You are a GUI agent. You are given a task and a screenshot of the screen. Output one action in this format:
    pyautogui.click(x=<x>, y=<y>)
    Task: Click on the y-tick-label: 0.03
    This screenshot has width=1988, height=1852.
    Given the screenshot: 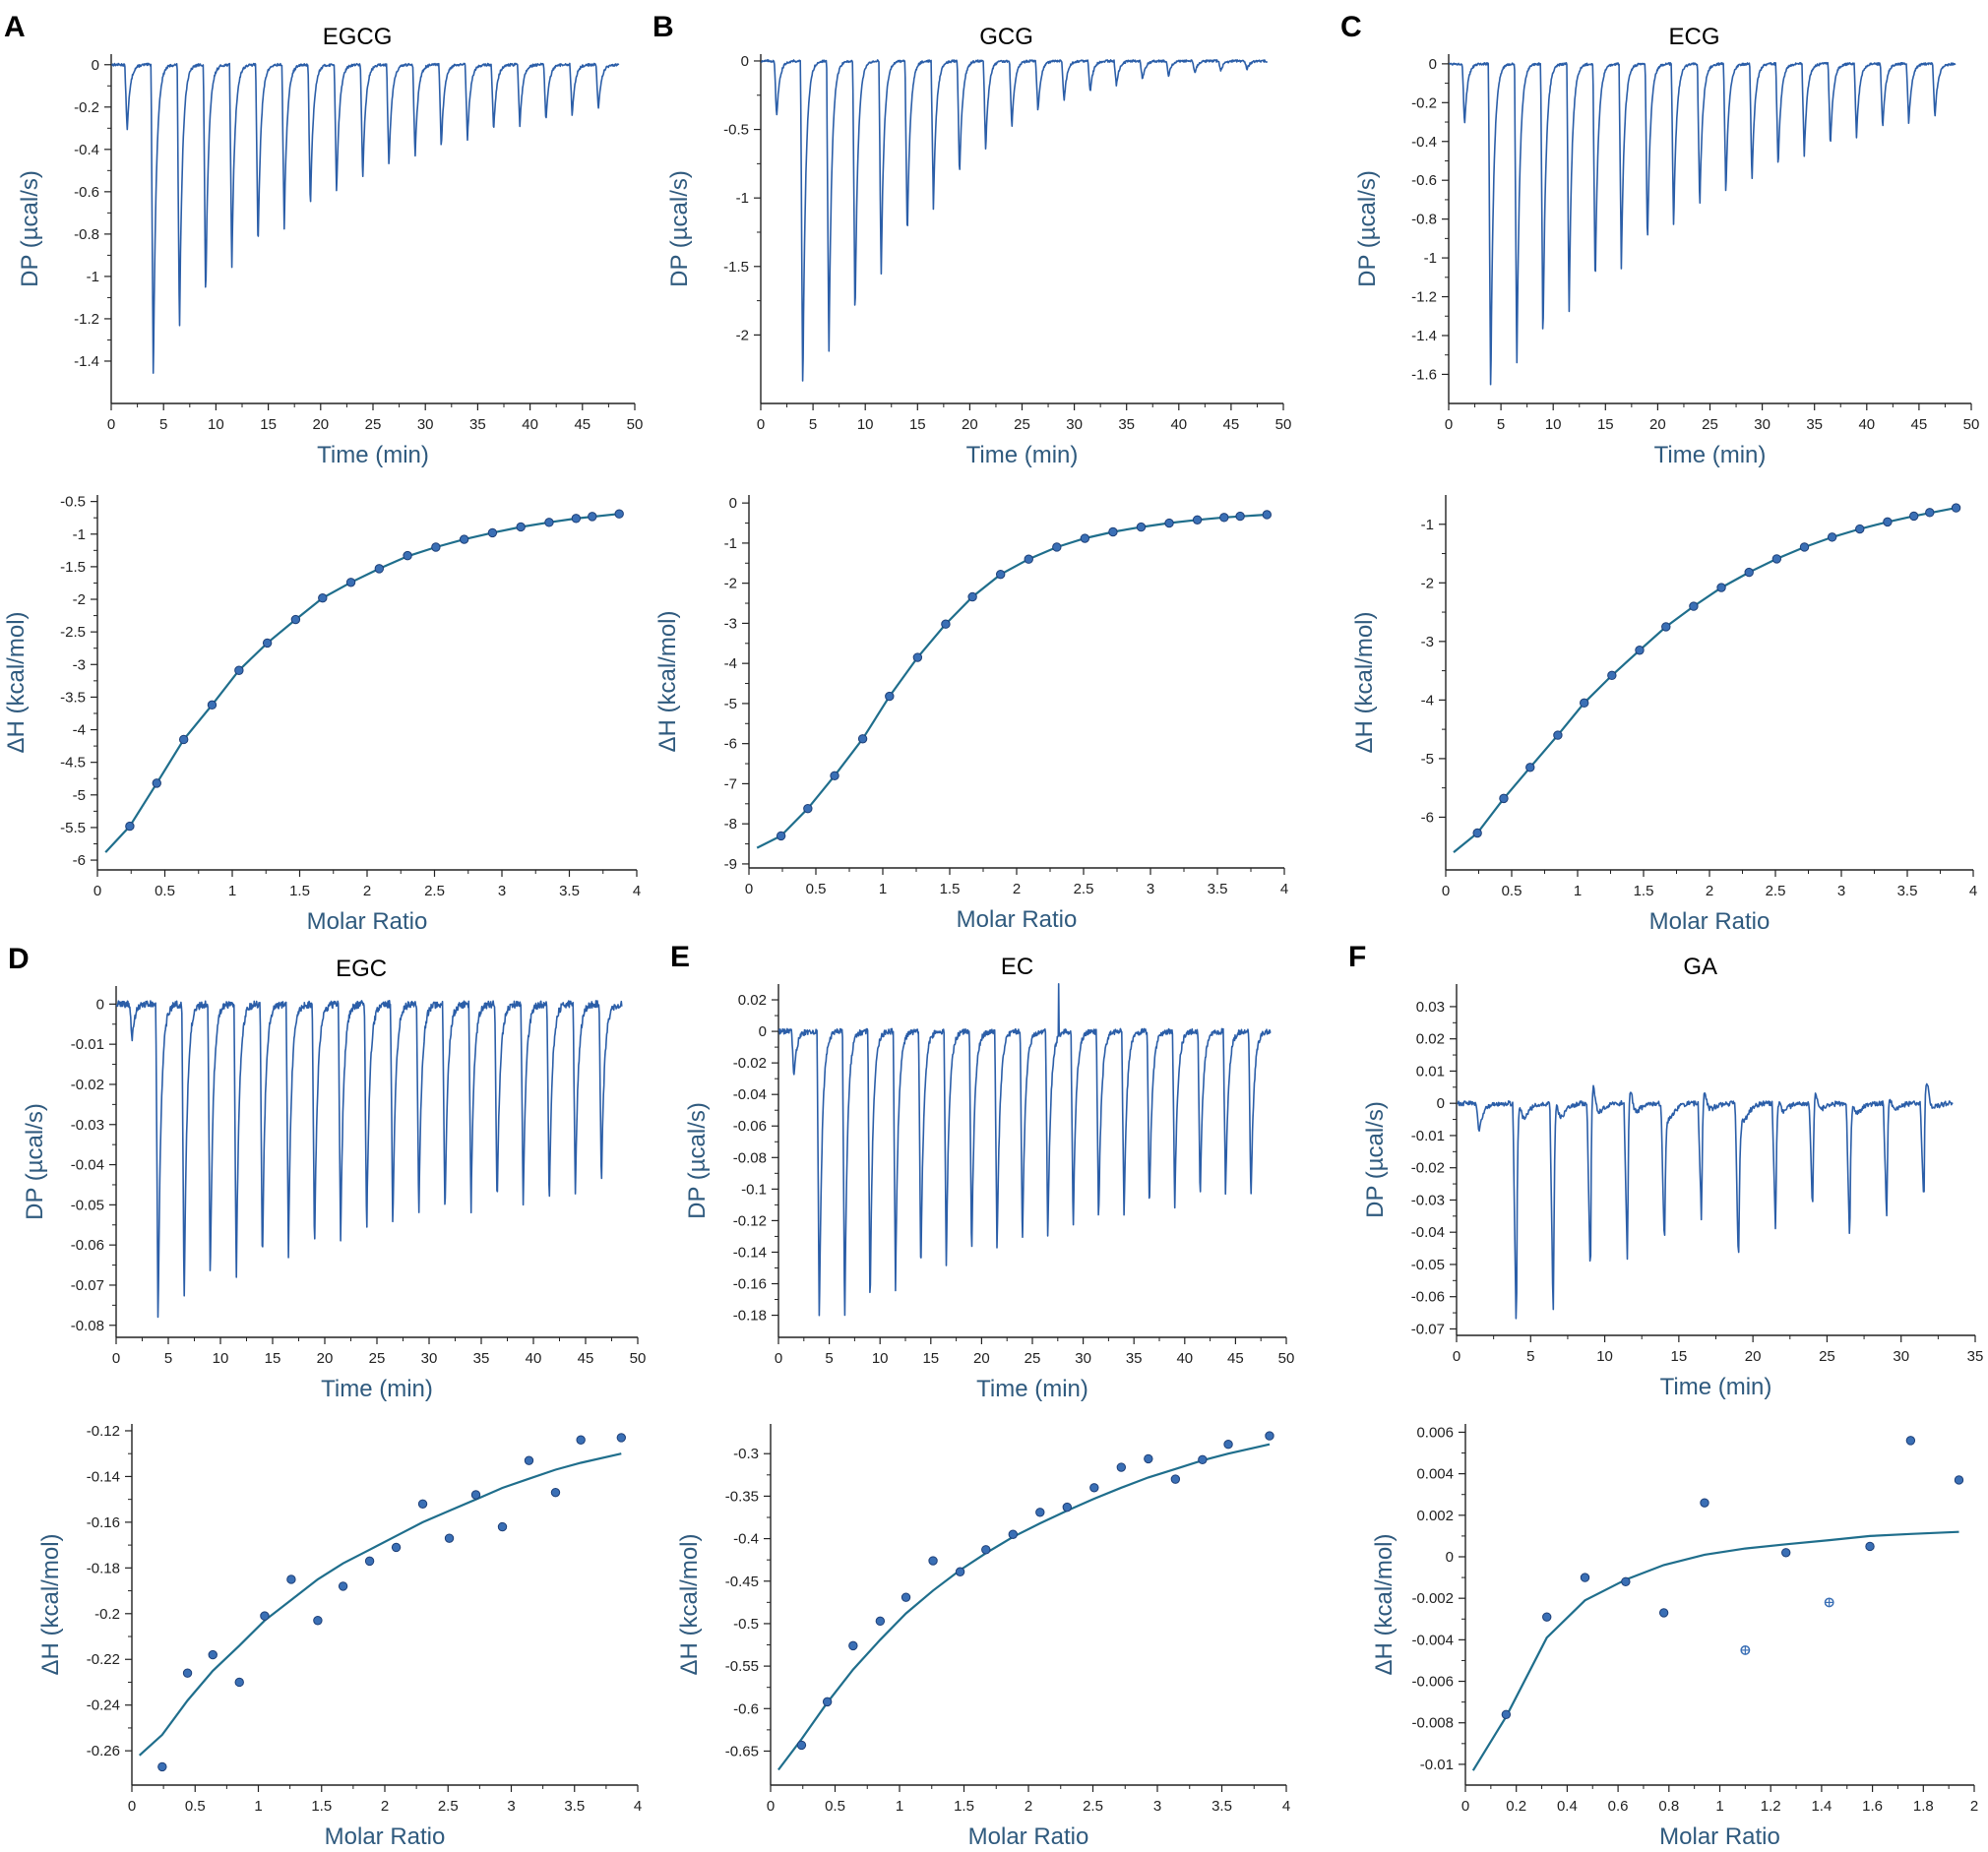 What is the action you would take?
    pyautogui.click(x=1430, y=1008)
    